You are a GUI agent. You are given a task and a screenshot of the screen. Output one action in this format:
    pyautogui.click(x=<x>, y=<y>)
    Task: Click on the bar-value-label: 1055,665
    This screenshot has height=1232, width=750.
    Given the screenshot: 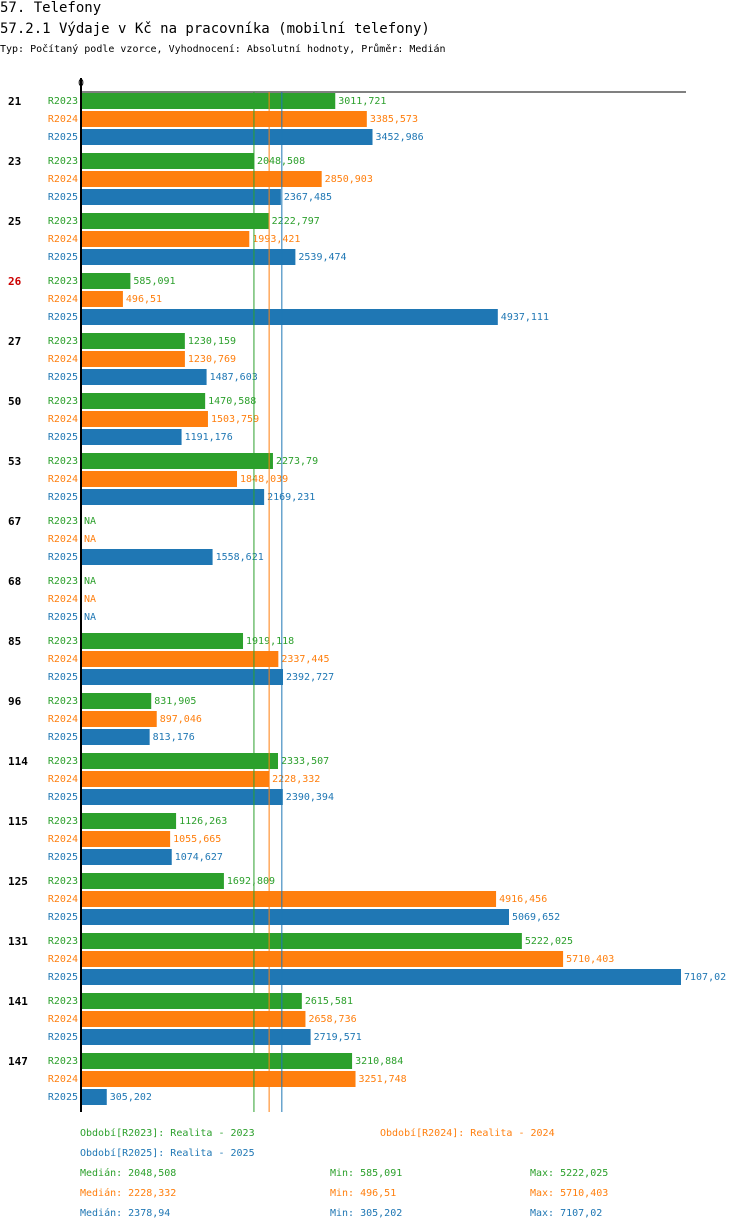 What is the action you would take?
    pyautogui.click(x=197, y=839)
    